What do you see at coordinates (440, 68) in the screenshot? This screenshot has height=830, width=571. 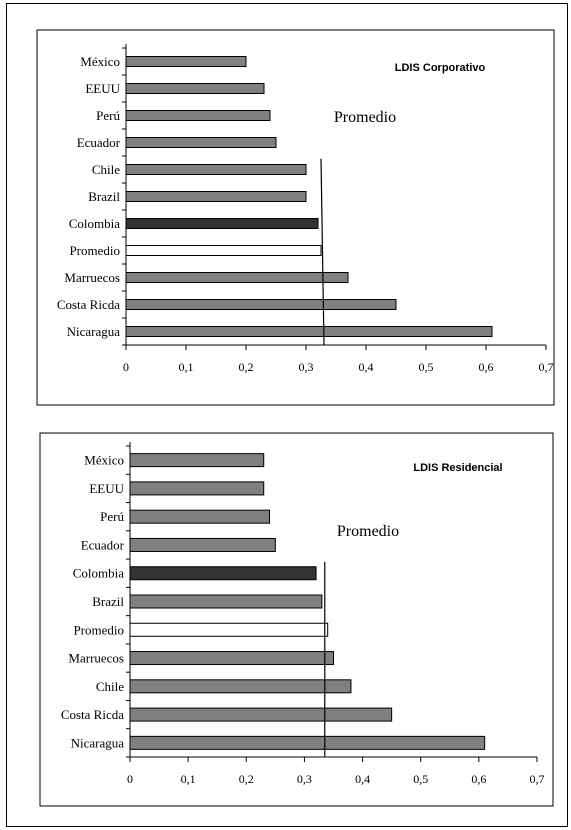 I see `chart-title: LDIS Corporativo` at bounding box center [440, 68].